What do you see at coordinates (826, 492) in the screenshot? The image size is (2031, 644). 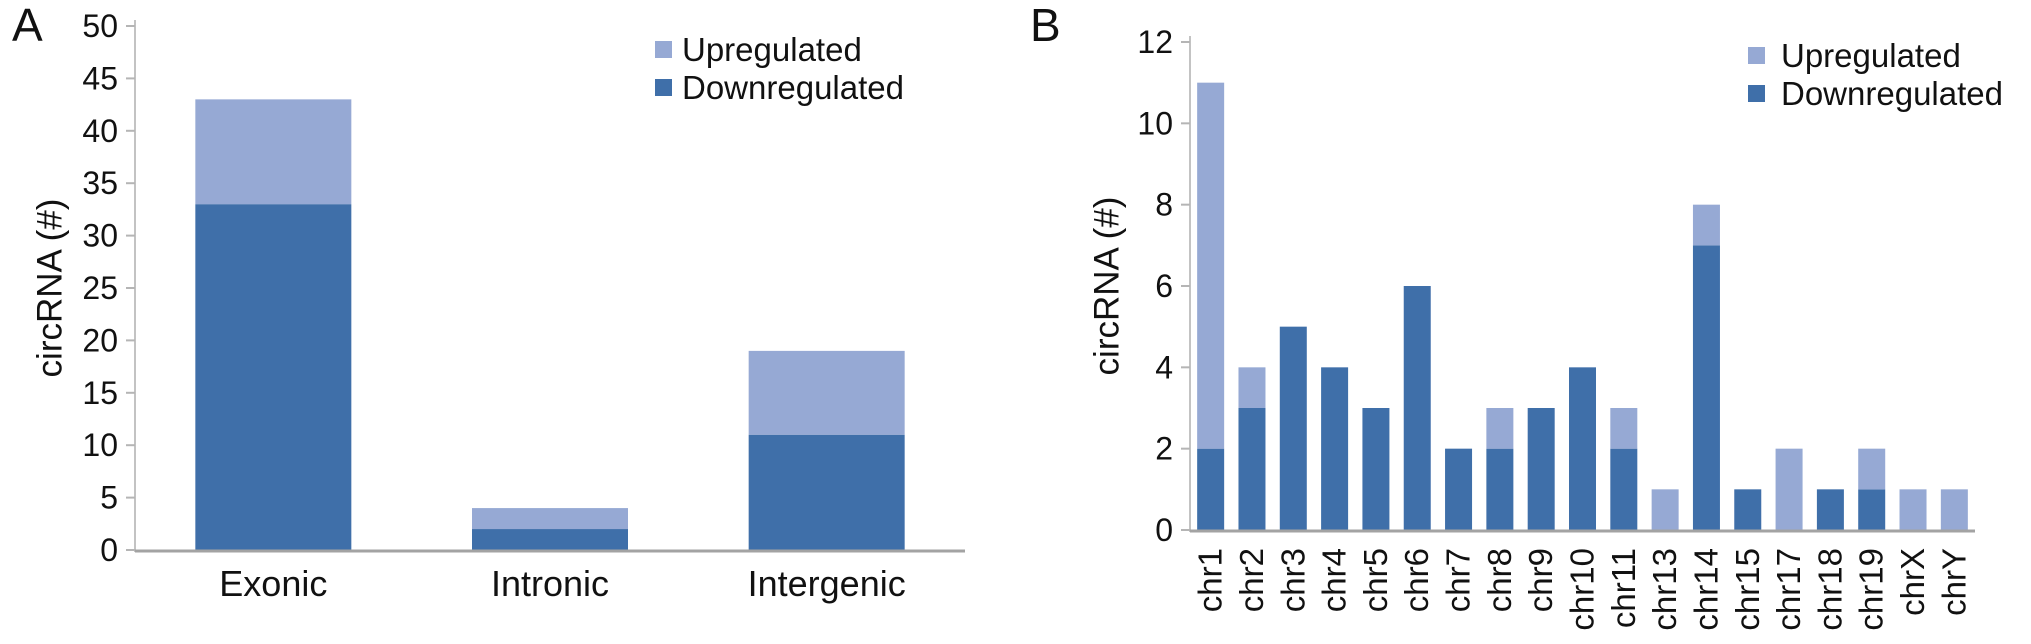 I see `bar-segment-downregulated-Intergenic` at bounding box center [826, 492].